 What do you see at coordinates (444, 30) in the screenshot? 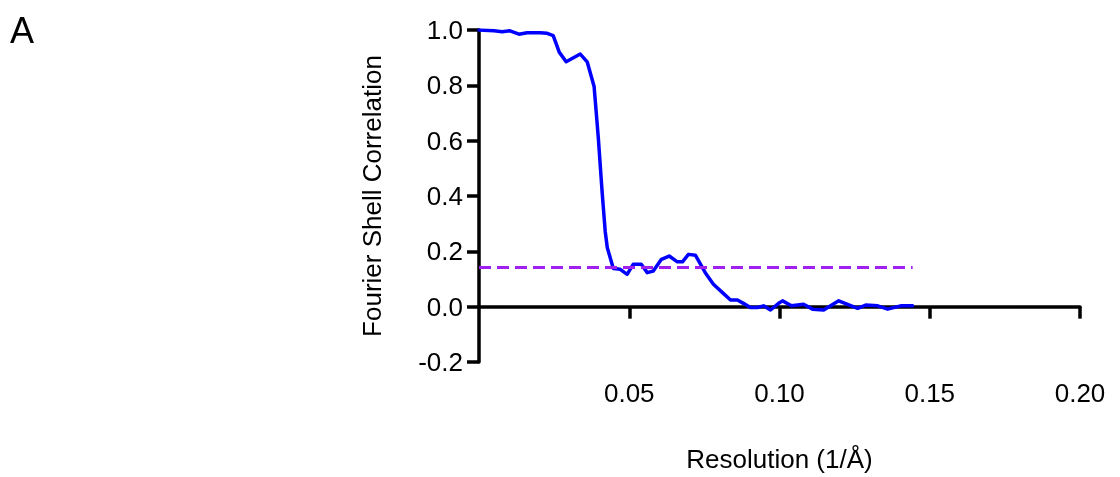
I see `y-tick-label: 1.0` at bounding box center [444, 30].